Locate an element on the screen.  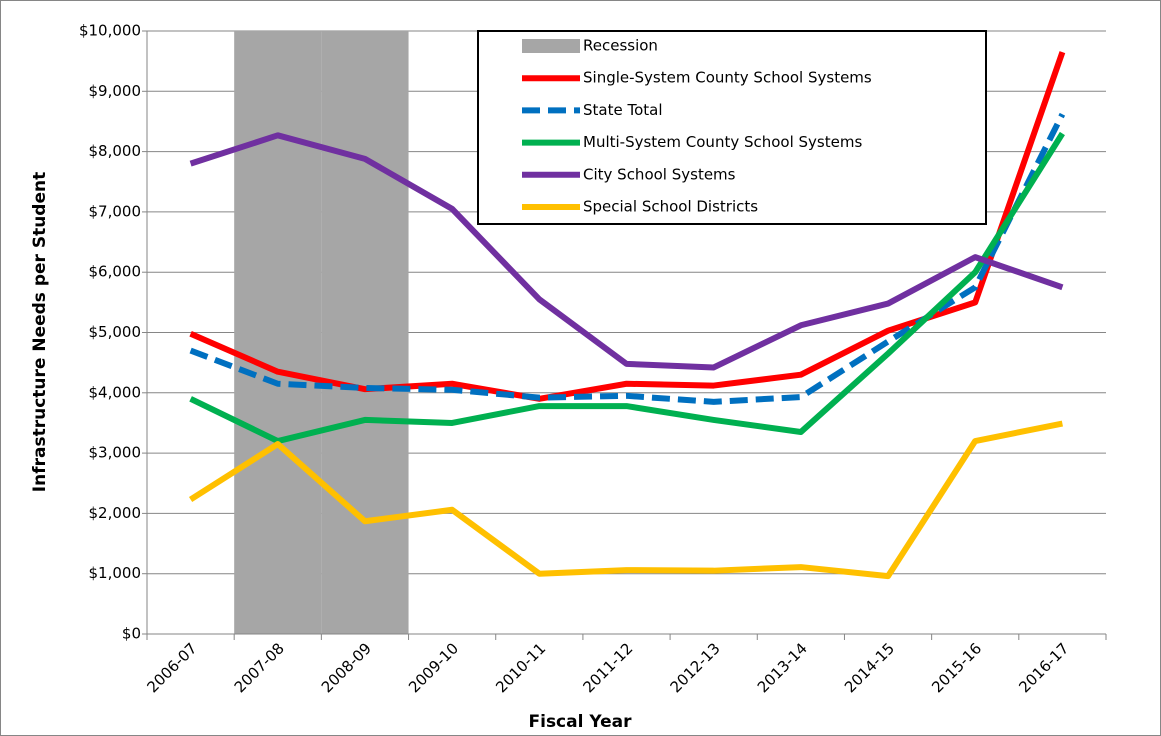
y-tick-label: $4,000 is located at coordinates (115, 392).